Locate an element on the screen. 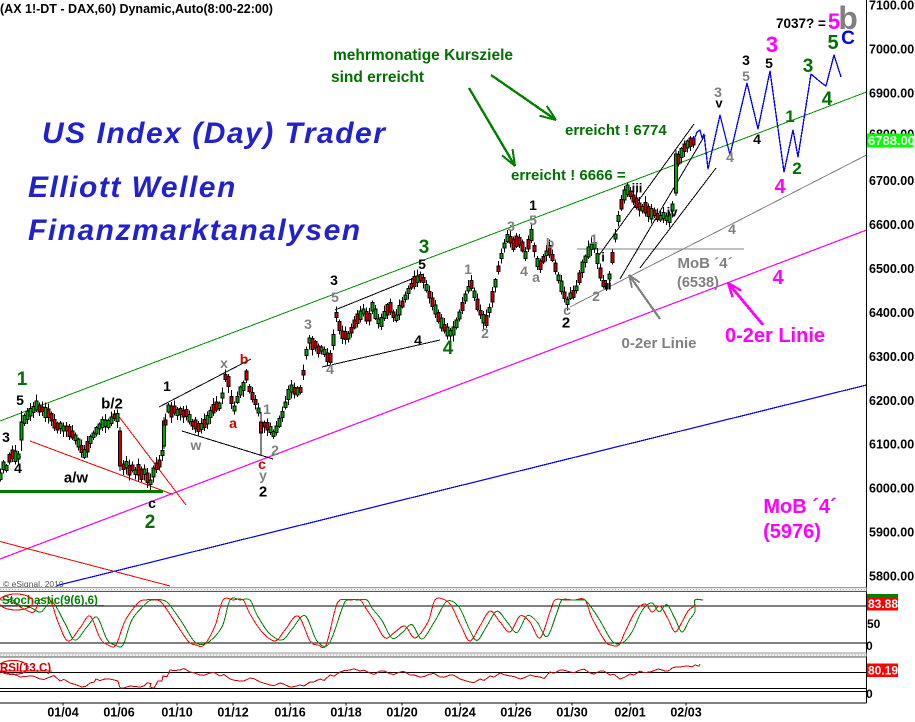  svg-text: mehrmonatige Kursziele is located at coordinates (423, 55).